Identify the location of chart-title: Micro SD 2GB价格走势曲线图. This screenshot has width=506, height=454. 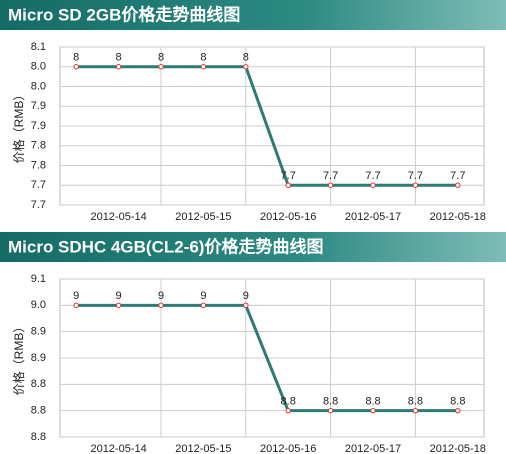
(124, 14).